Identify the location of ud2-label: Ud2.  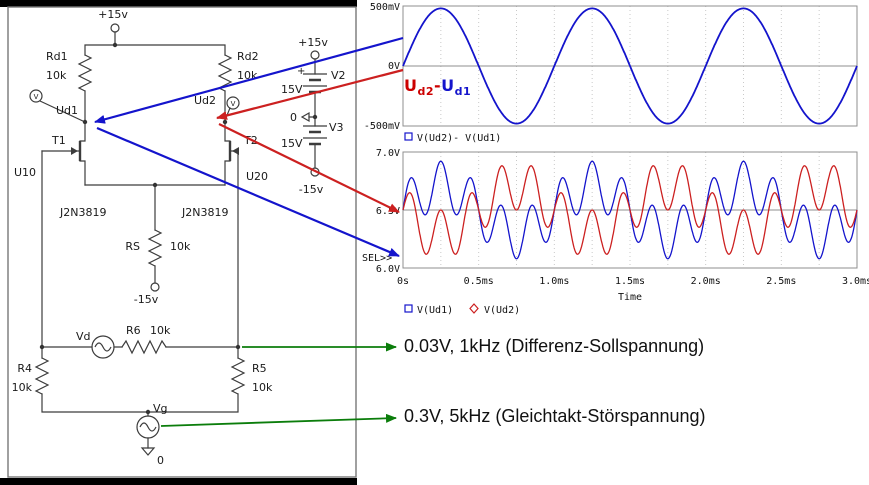
(205, 100).